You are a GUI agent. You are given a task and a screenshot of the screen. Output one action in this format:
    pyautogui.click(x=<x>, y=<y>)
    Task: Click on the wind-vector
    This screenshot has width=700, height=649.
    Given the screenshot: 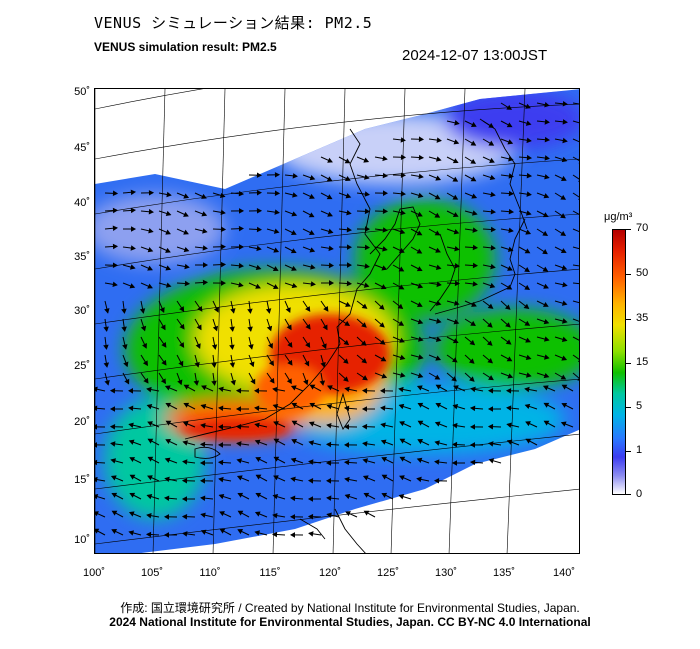 What is the action you would take?
    pyautogui.click(x=575, y=375)
    